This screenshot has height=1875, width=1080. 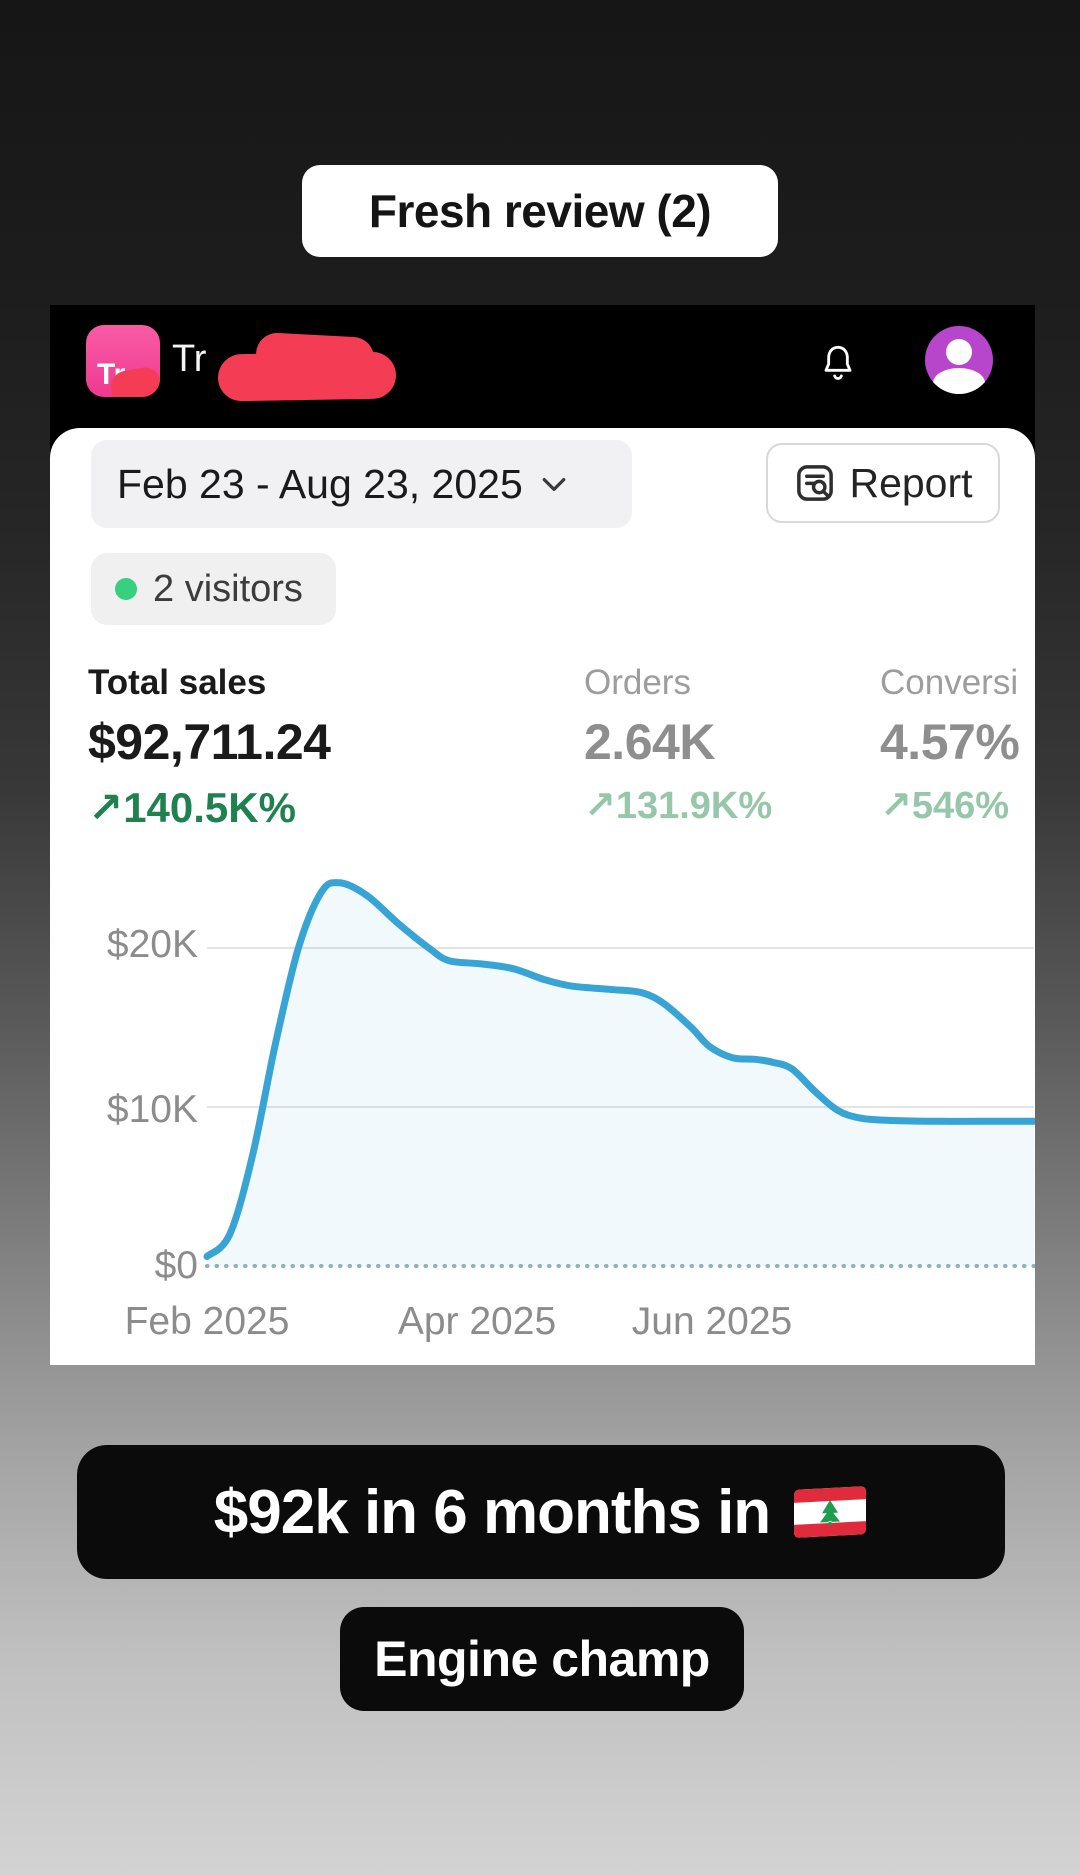 I want to click on trend-up-delta: ↗140.5K%, so click(x=192, y=807).